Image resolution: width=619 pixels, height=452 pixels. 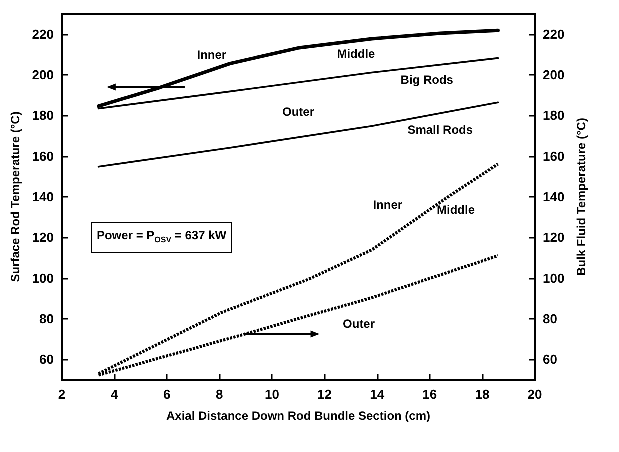 I want to click on y2-tick-label: 140, so click(x=554, y=197).